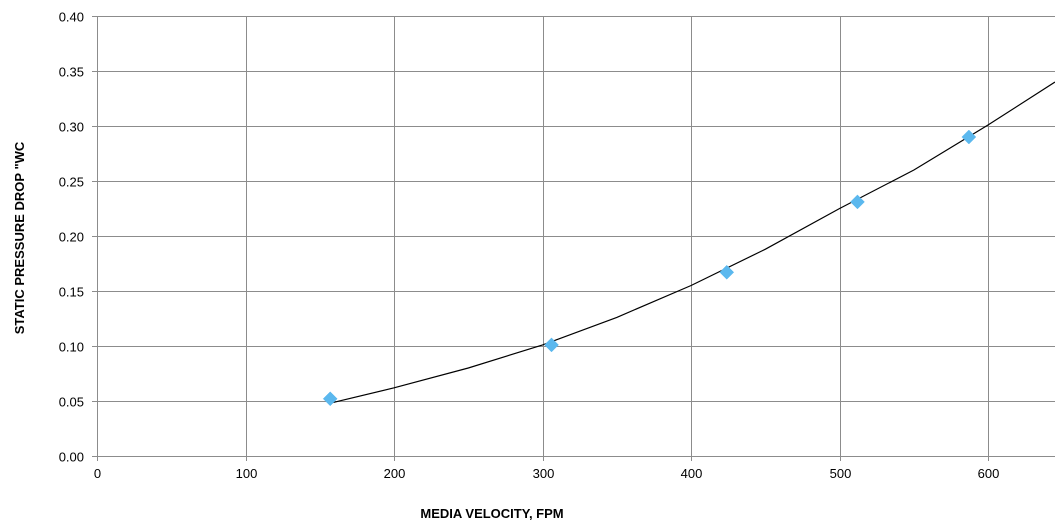  What do you see at coordinates (989, 473) in the screenshot?
I see `x-tick-label: 600` at bounding box center [989, 473].